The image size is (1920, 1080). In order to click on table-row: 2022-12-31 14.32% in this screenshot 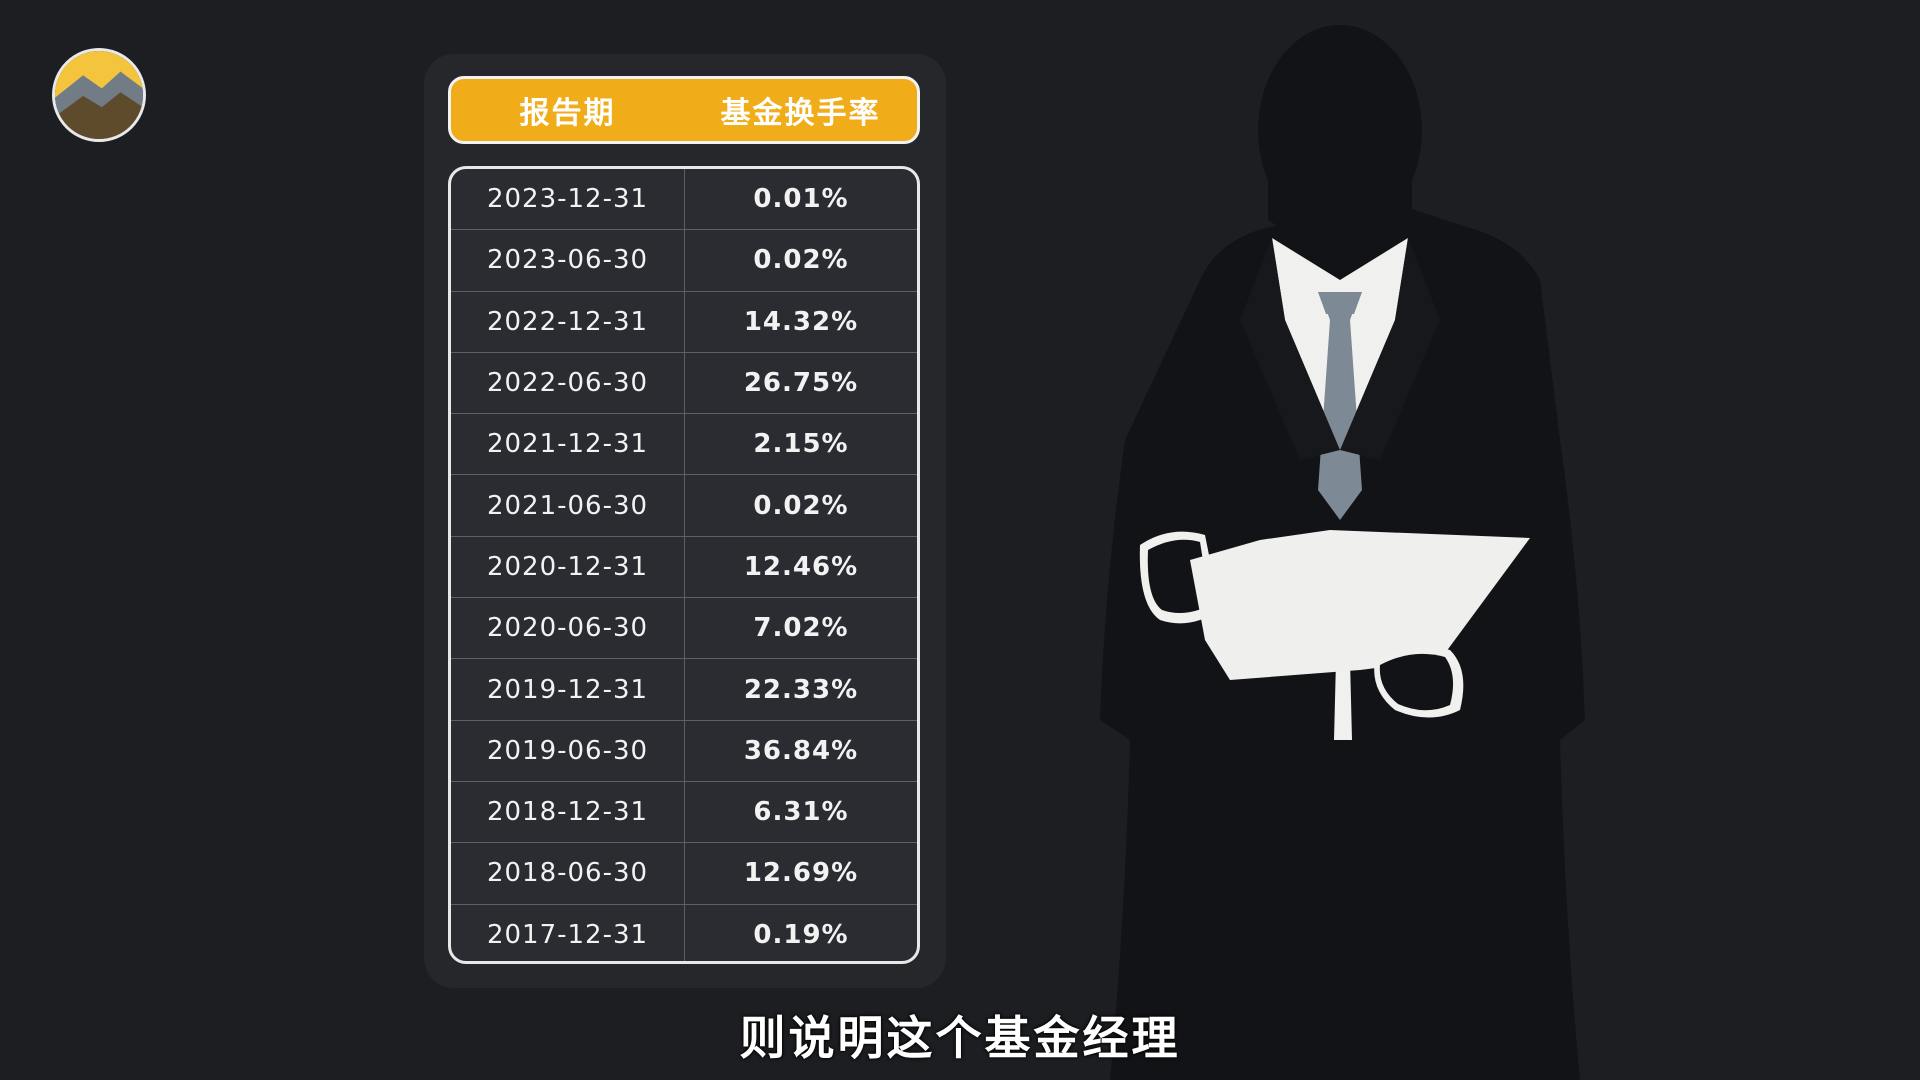, I will do `click(684, 322)`.